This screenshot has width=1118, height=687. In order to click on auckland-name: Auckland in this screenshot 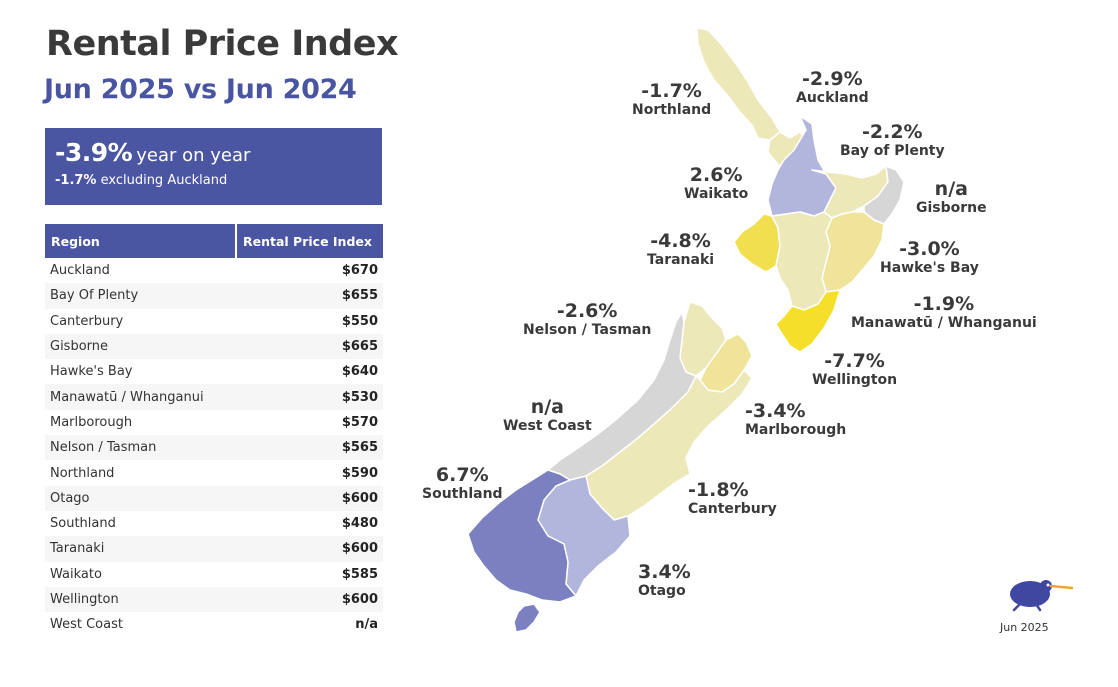, I will do `click(832, 98)`.